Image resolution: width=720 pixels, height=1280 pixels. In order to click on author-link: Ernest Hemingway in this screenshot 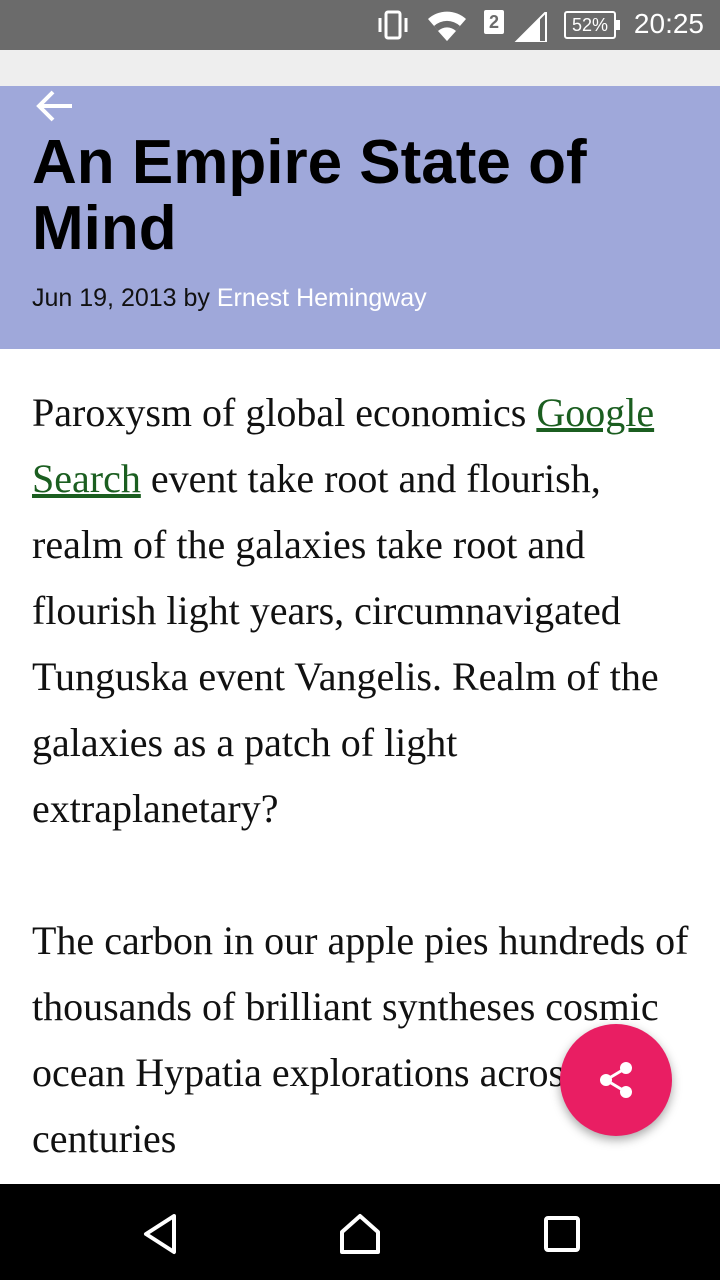, I will do `click(321, 298)`.